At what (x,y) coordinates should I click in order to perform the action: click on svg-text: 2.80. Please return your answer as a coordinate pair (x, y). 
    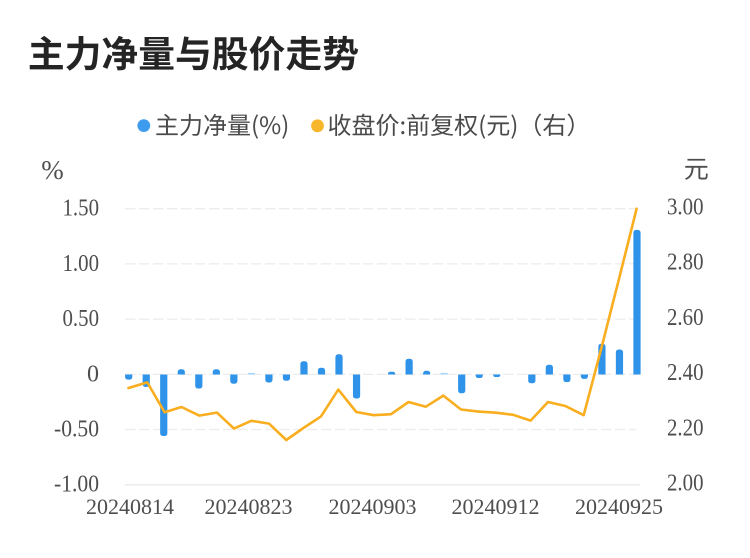
    Looking at the image, I should click on (685, 263).